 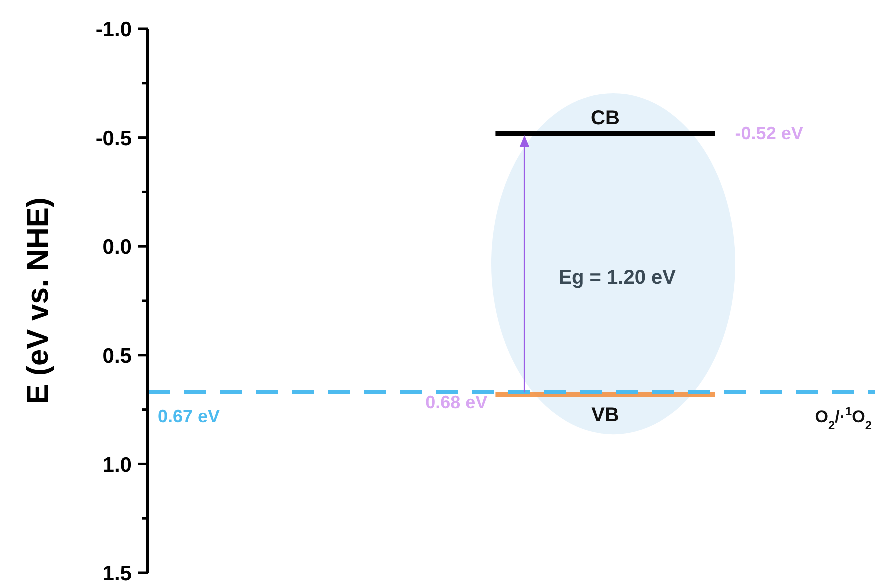 What do you see at coordinates (117, 356) in the screenshot?
I see `y-tick-label: 0.5` at bounding box center [117, 356].